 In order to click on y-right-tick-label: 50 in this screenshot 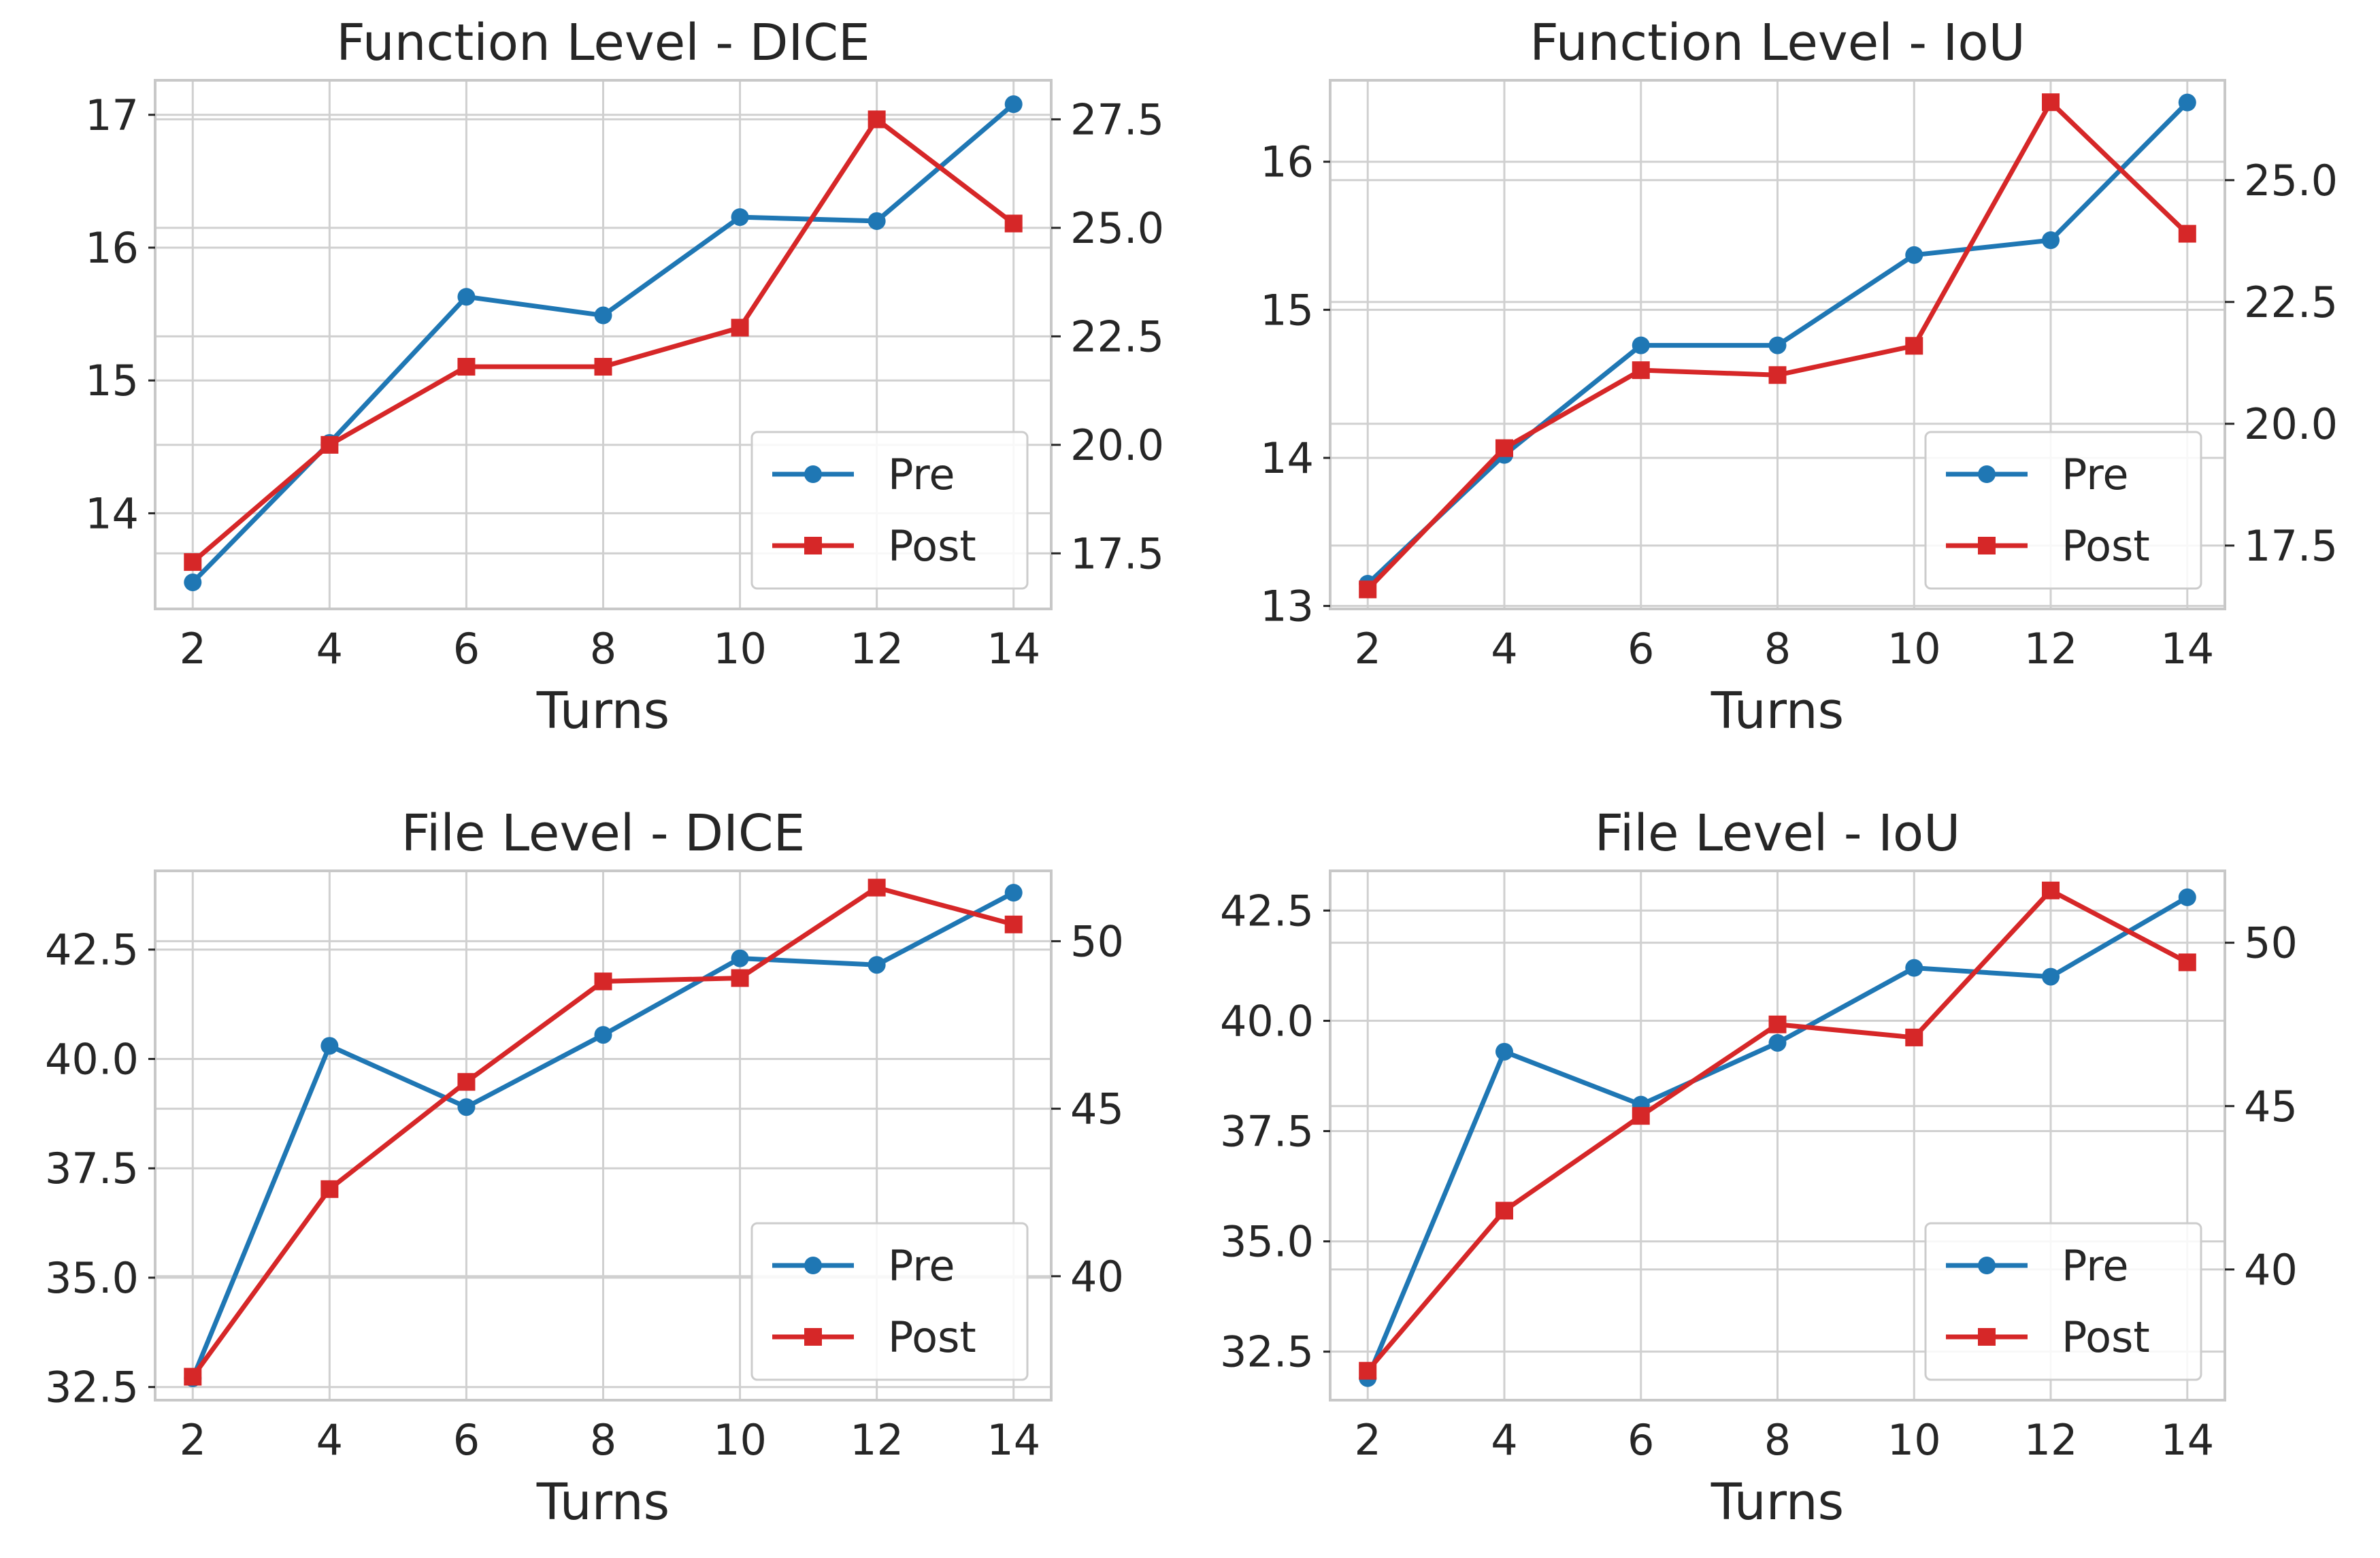, I will do `click(1097, 941)`.